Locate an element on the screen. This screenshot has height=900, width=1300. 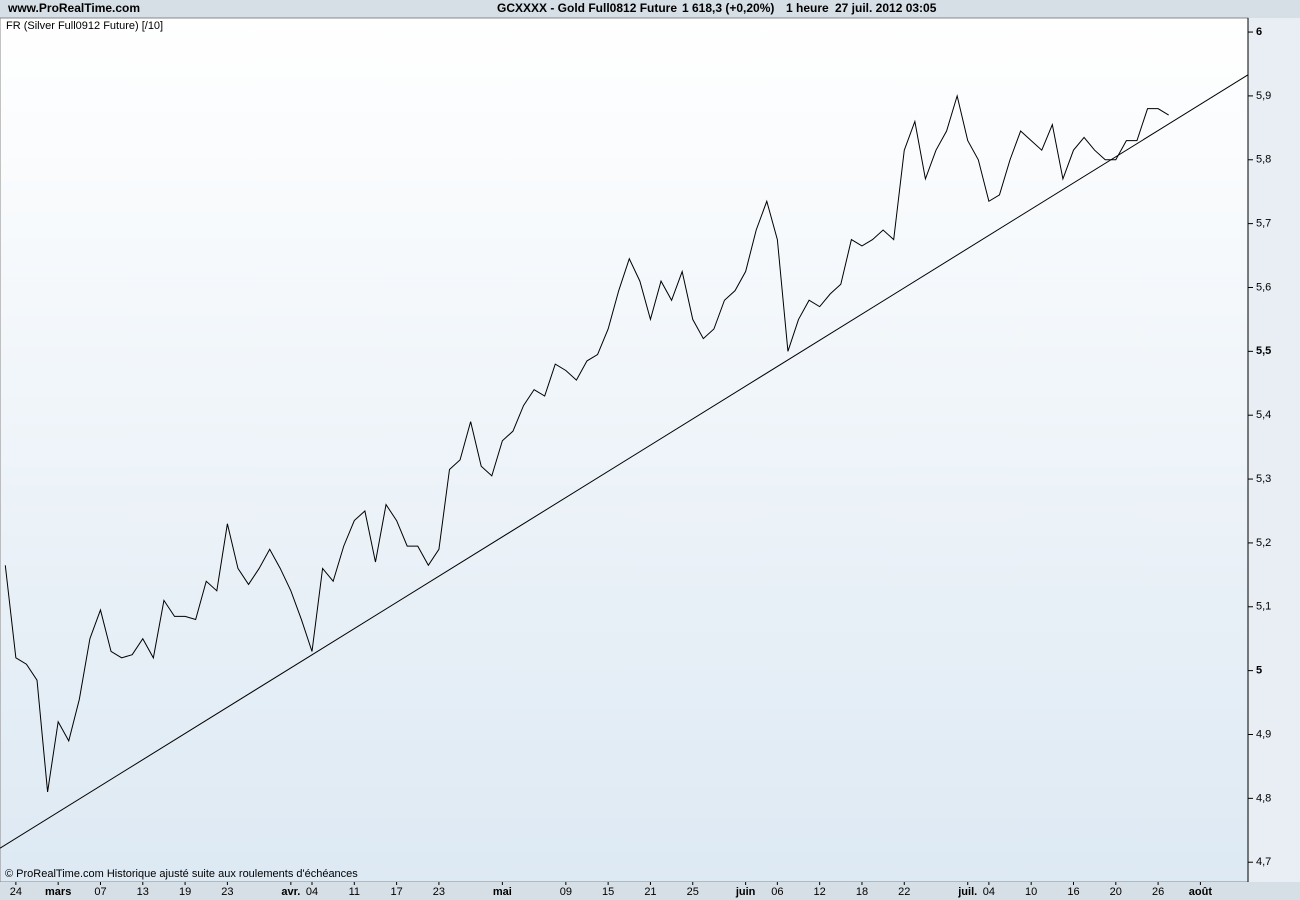
timeframe: 1 heure is located at coordinates (807, 8).